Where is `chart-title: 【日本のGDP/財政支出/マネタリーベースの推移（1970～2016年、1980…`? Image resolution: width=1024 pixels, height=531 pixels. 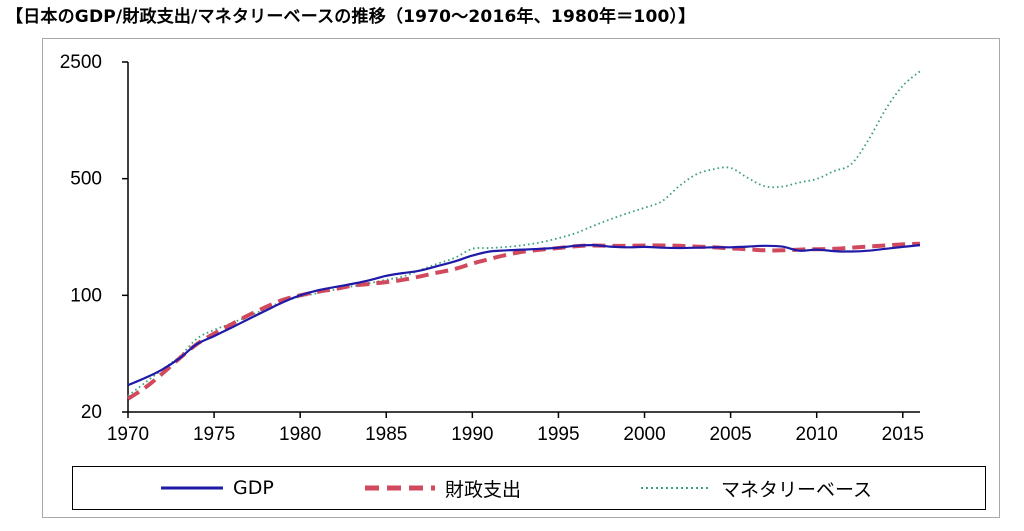 chart-title: 【日本のGDP/財政支出/マネタリーベースの推移（1970～2016年、1980… is located at coordinates (351, 17).